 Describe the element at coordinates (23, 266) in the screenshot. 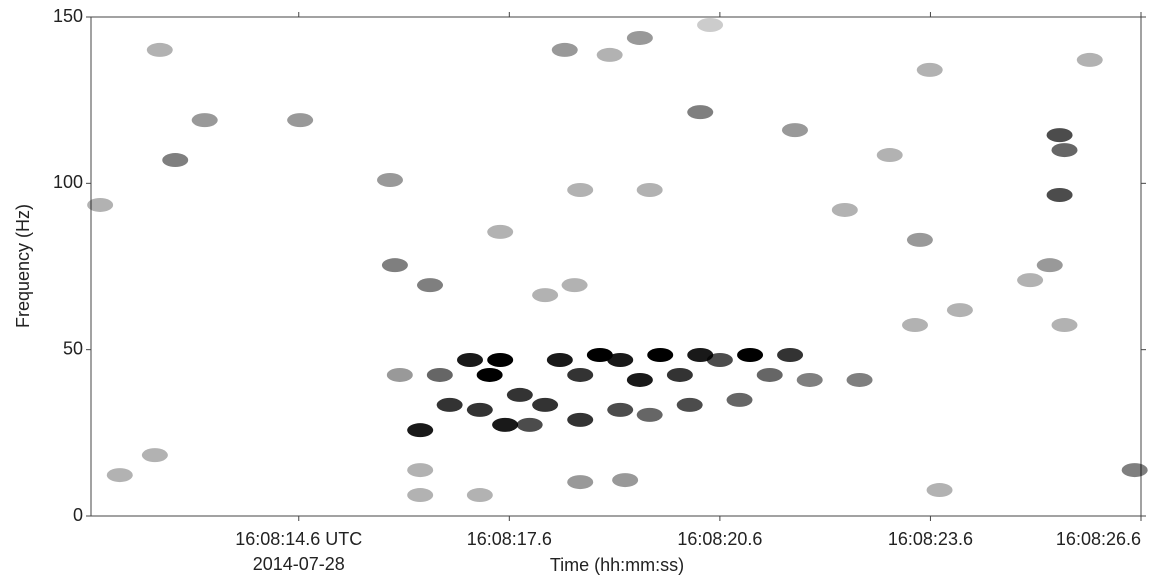

I see `y-axis-label: Frequency (Hz)` at that location.